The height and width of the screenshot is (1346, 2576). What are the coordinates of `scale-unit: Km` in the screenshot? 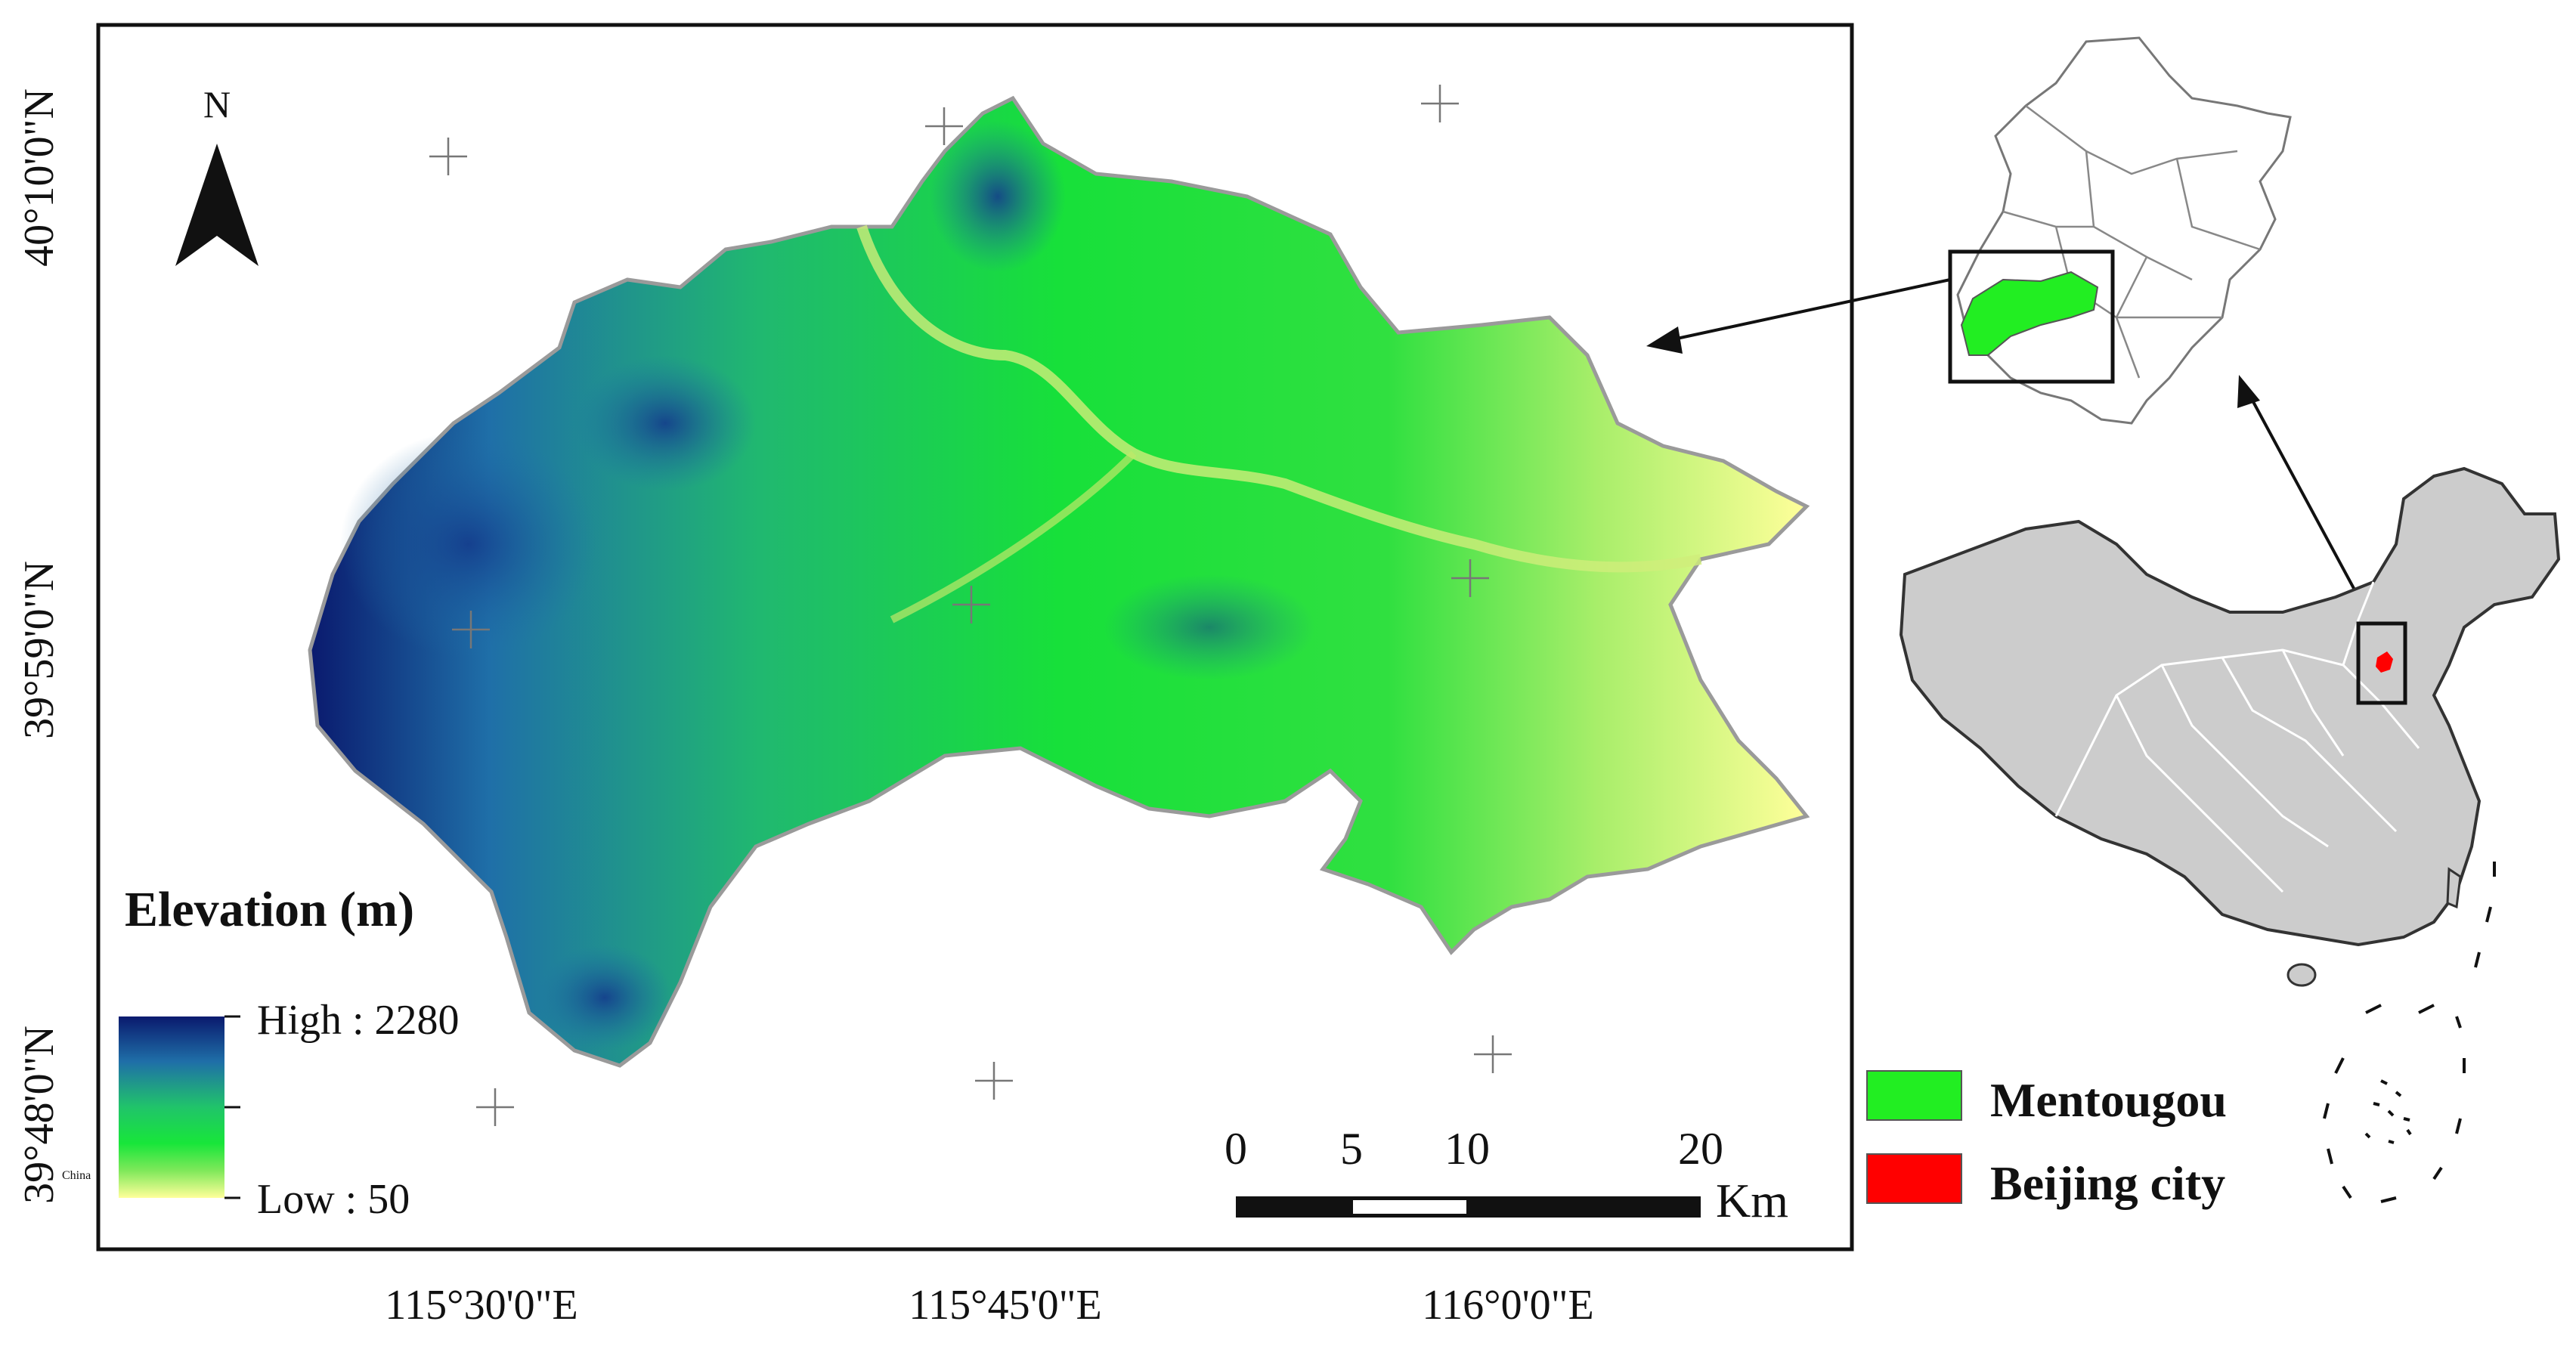 It's located at (1752, 1200).